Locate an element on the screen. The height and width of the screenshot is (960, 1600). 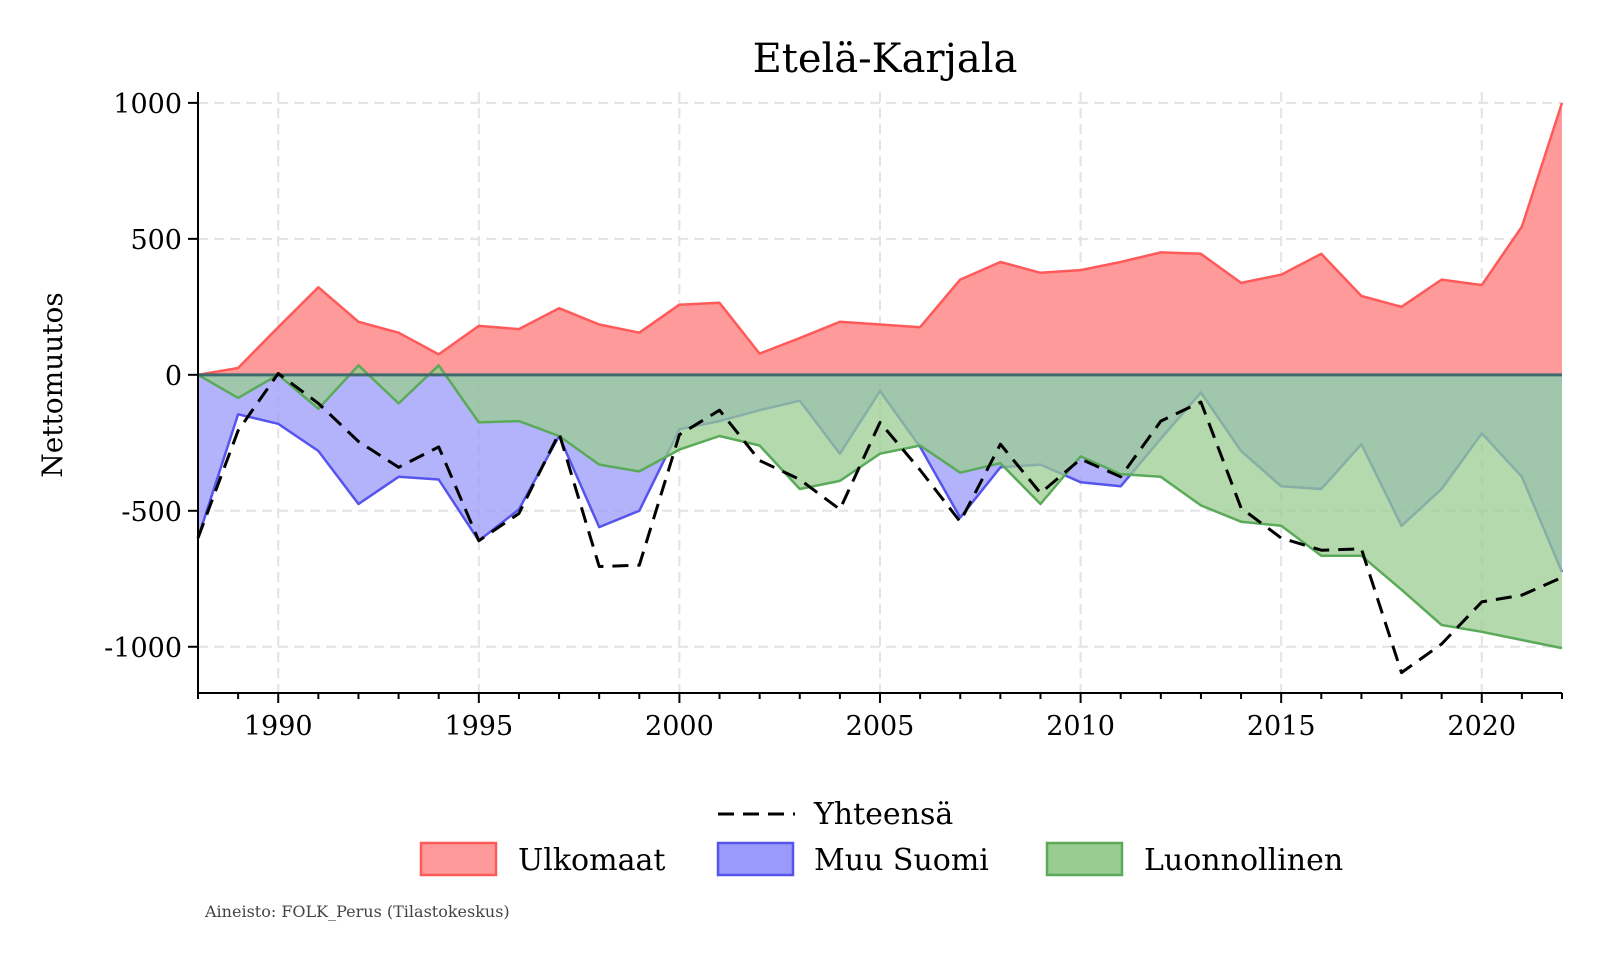
y-tick-label-500: 500 is located at coordinates (156, 240).